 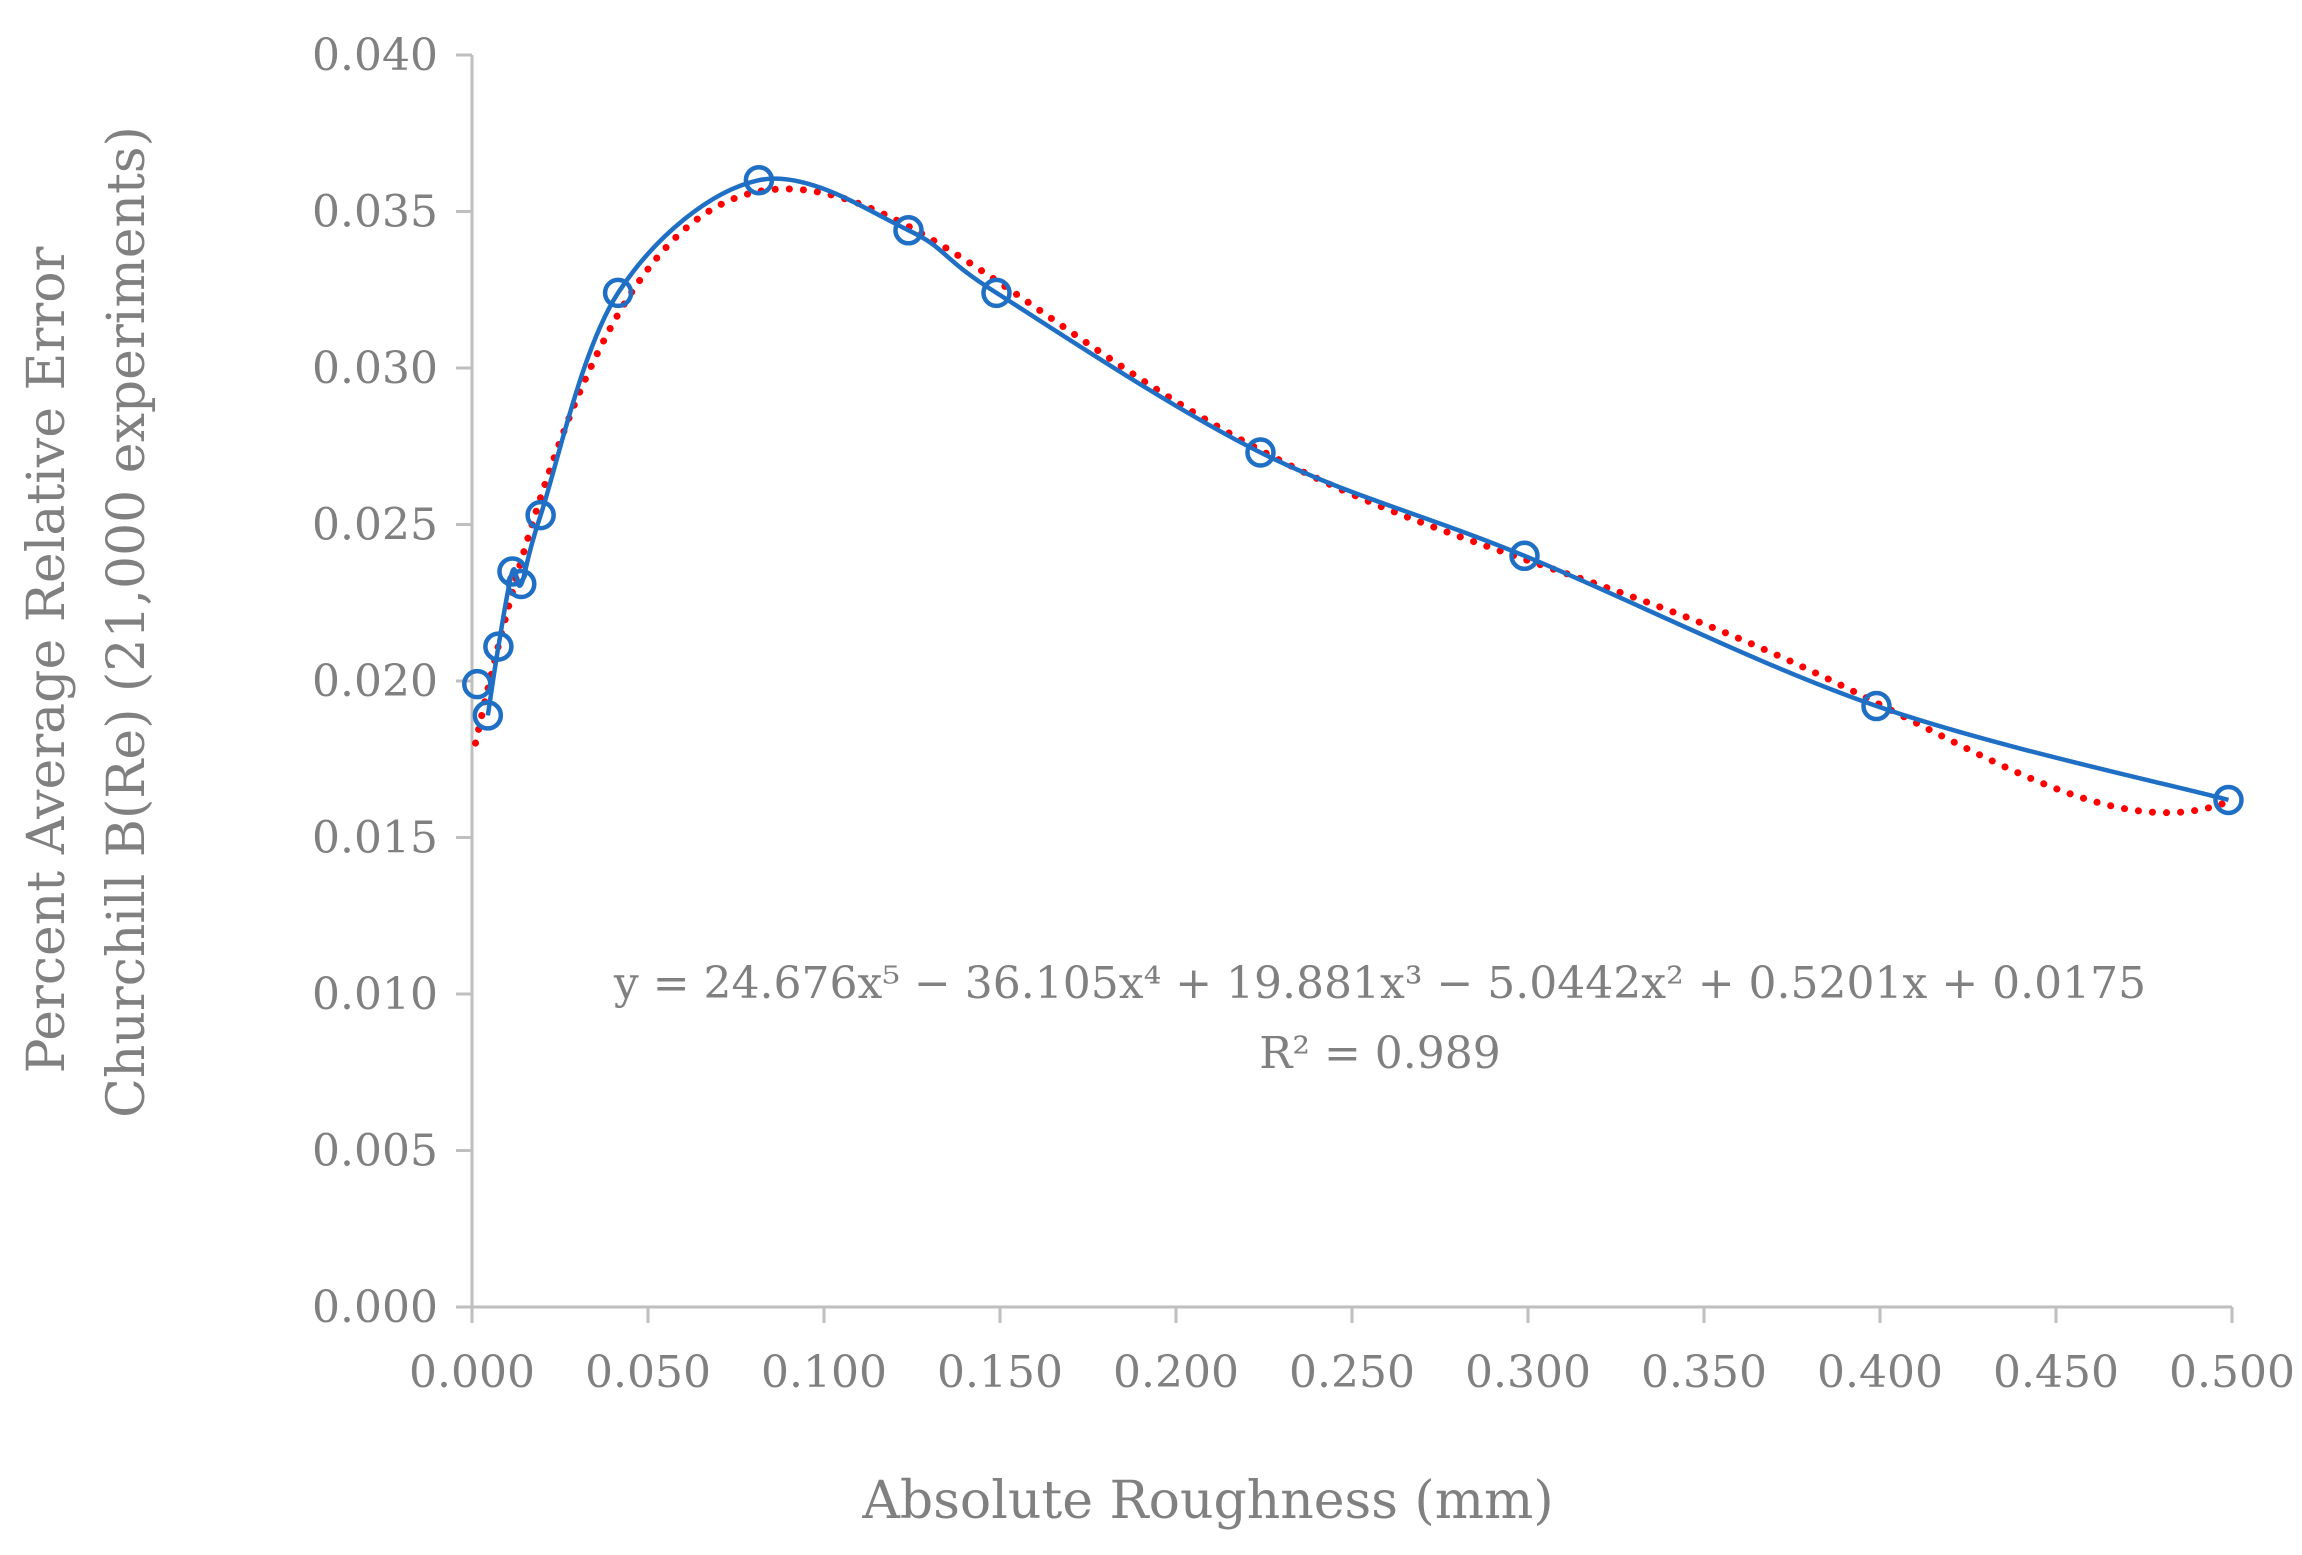 I want to click on x-tick-label: 0.250, so click(x=1352, y=1372).